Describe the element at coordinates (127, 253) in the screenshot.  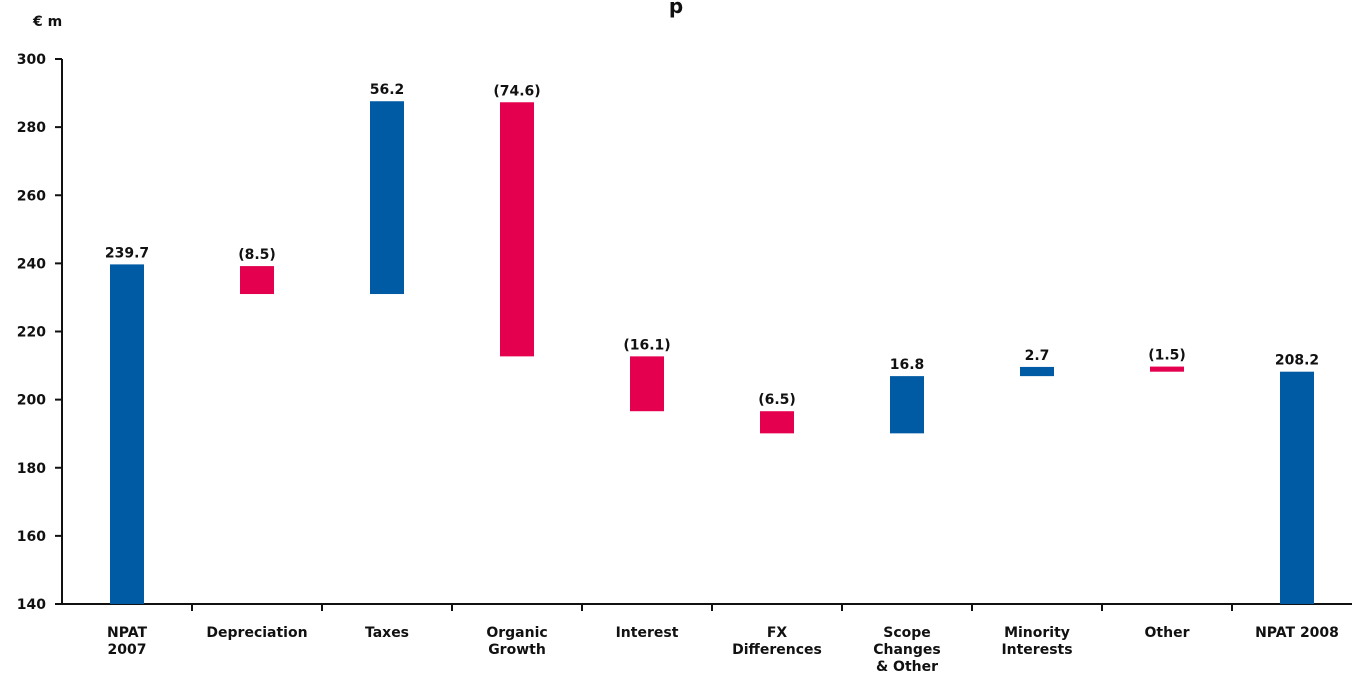
I see `data-label: 239.7` at that location.